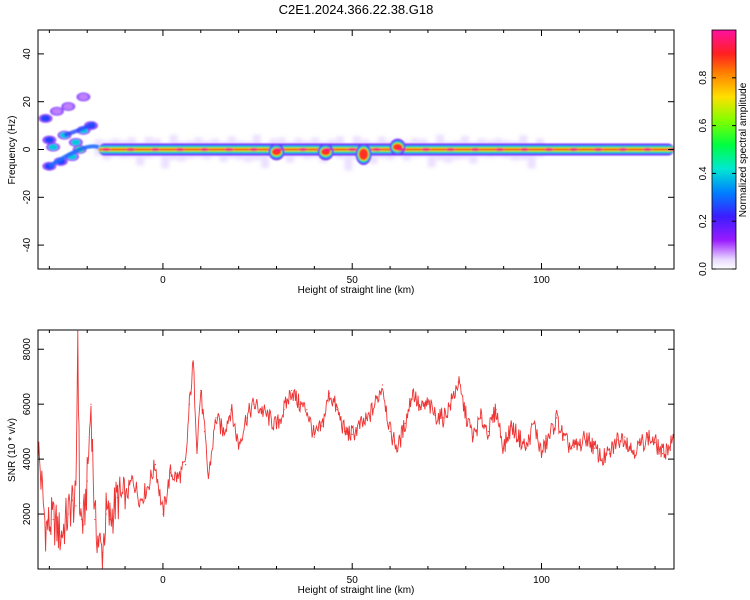 The image size is (750, 600). I want to click on snr-ytick-label: 4000, so click(27, 459).